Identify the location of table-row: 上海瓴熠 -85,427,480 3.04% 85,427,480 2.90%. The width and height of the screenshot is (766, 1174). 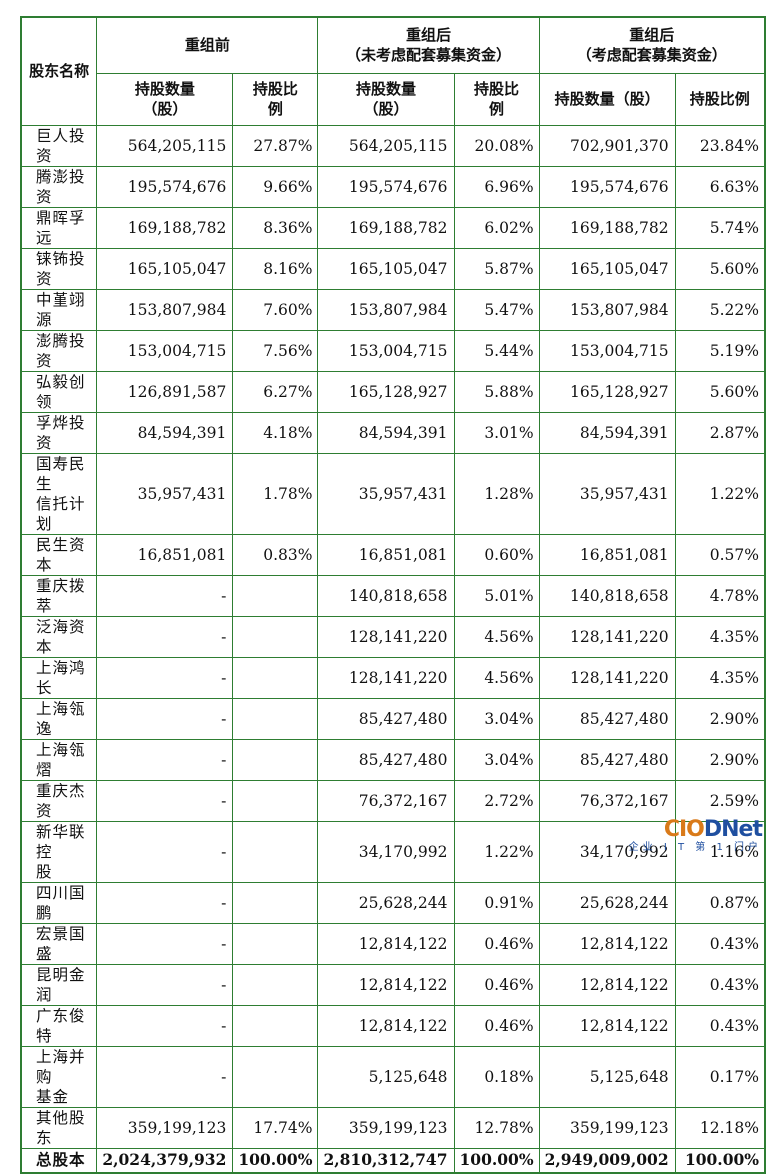
(393, 759).